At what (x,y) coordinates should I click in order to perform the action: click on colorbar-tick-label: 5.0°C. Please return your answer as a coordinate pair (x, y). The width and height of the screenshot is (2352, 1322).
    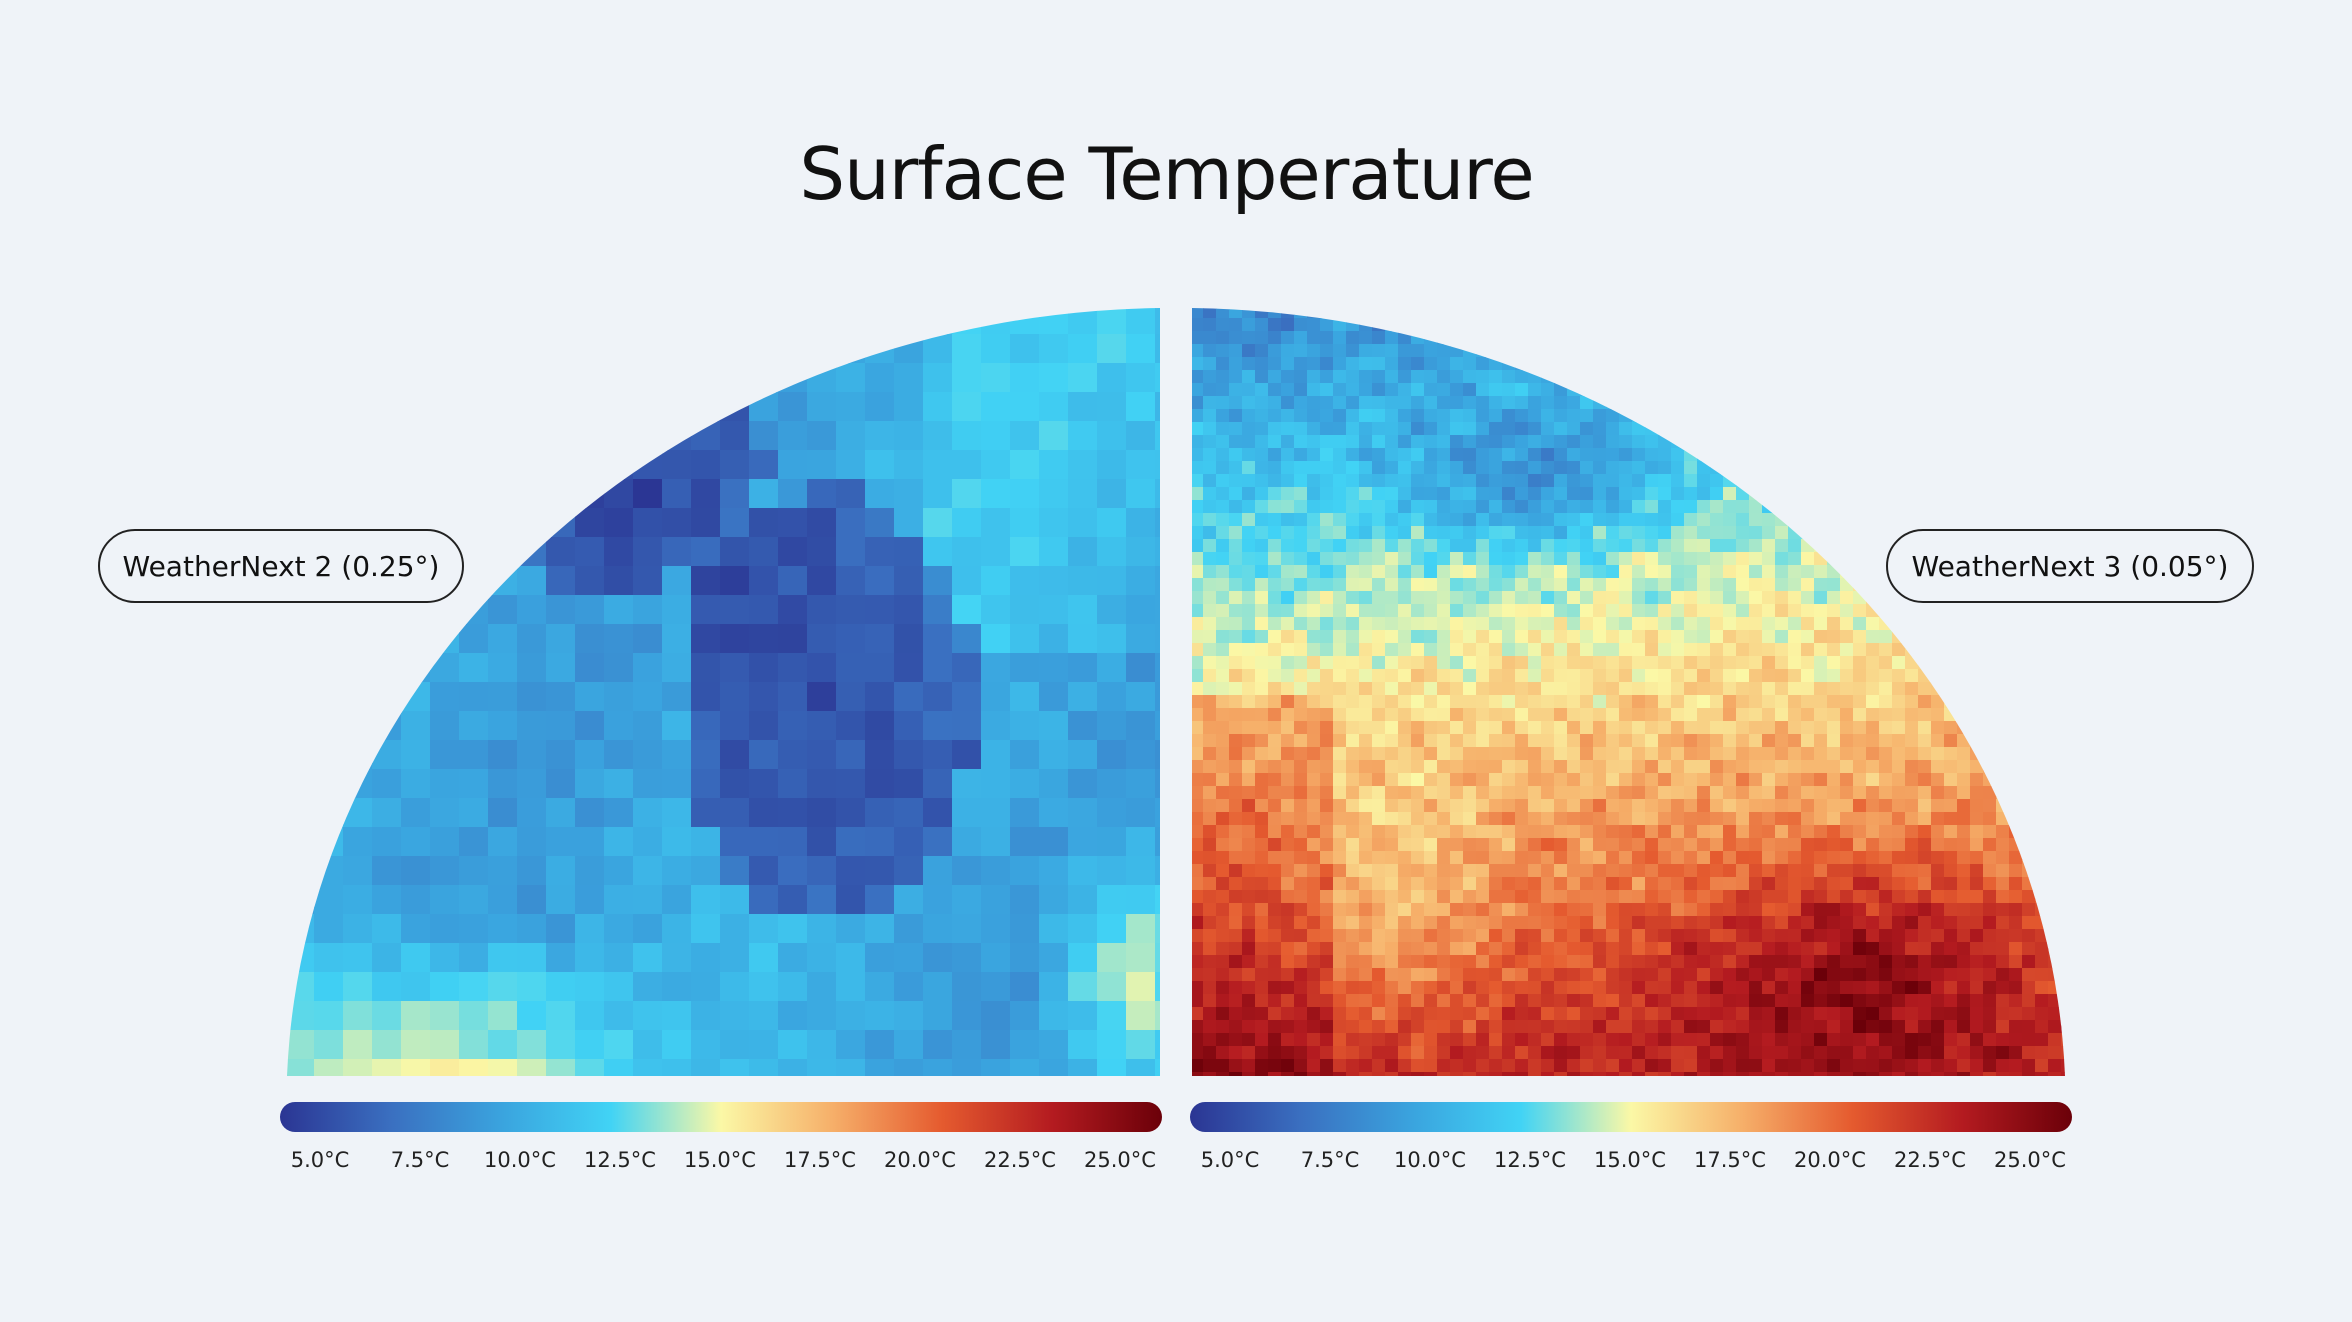
    Looking at the image, I should click on (320, 1160).